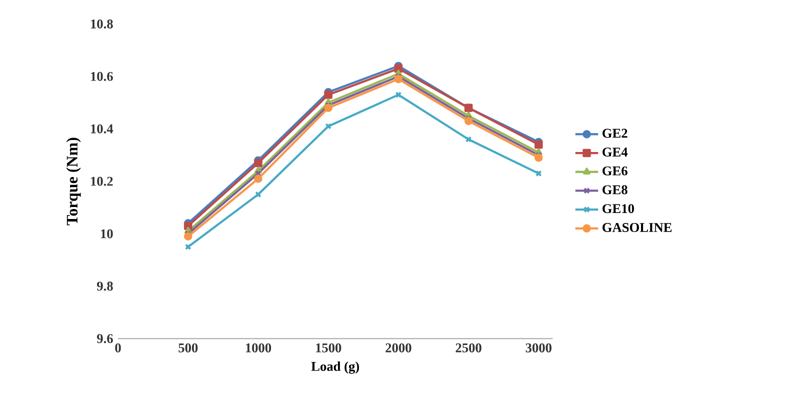 The width and height of the screenshot is (796, 416). I want to click on x-axis-title: Load (g), so click(335, 368).